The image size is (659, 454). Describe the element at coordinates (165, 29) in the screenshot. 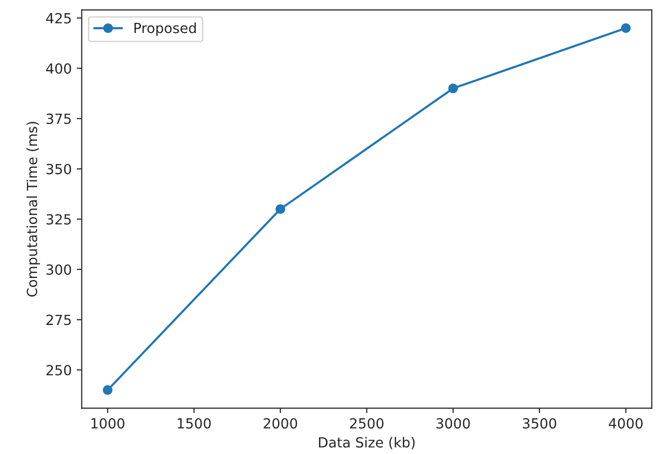

I see `legend-label: Proposed` at that location.